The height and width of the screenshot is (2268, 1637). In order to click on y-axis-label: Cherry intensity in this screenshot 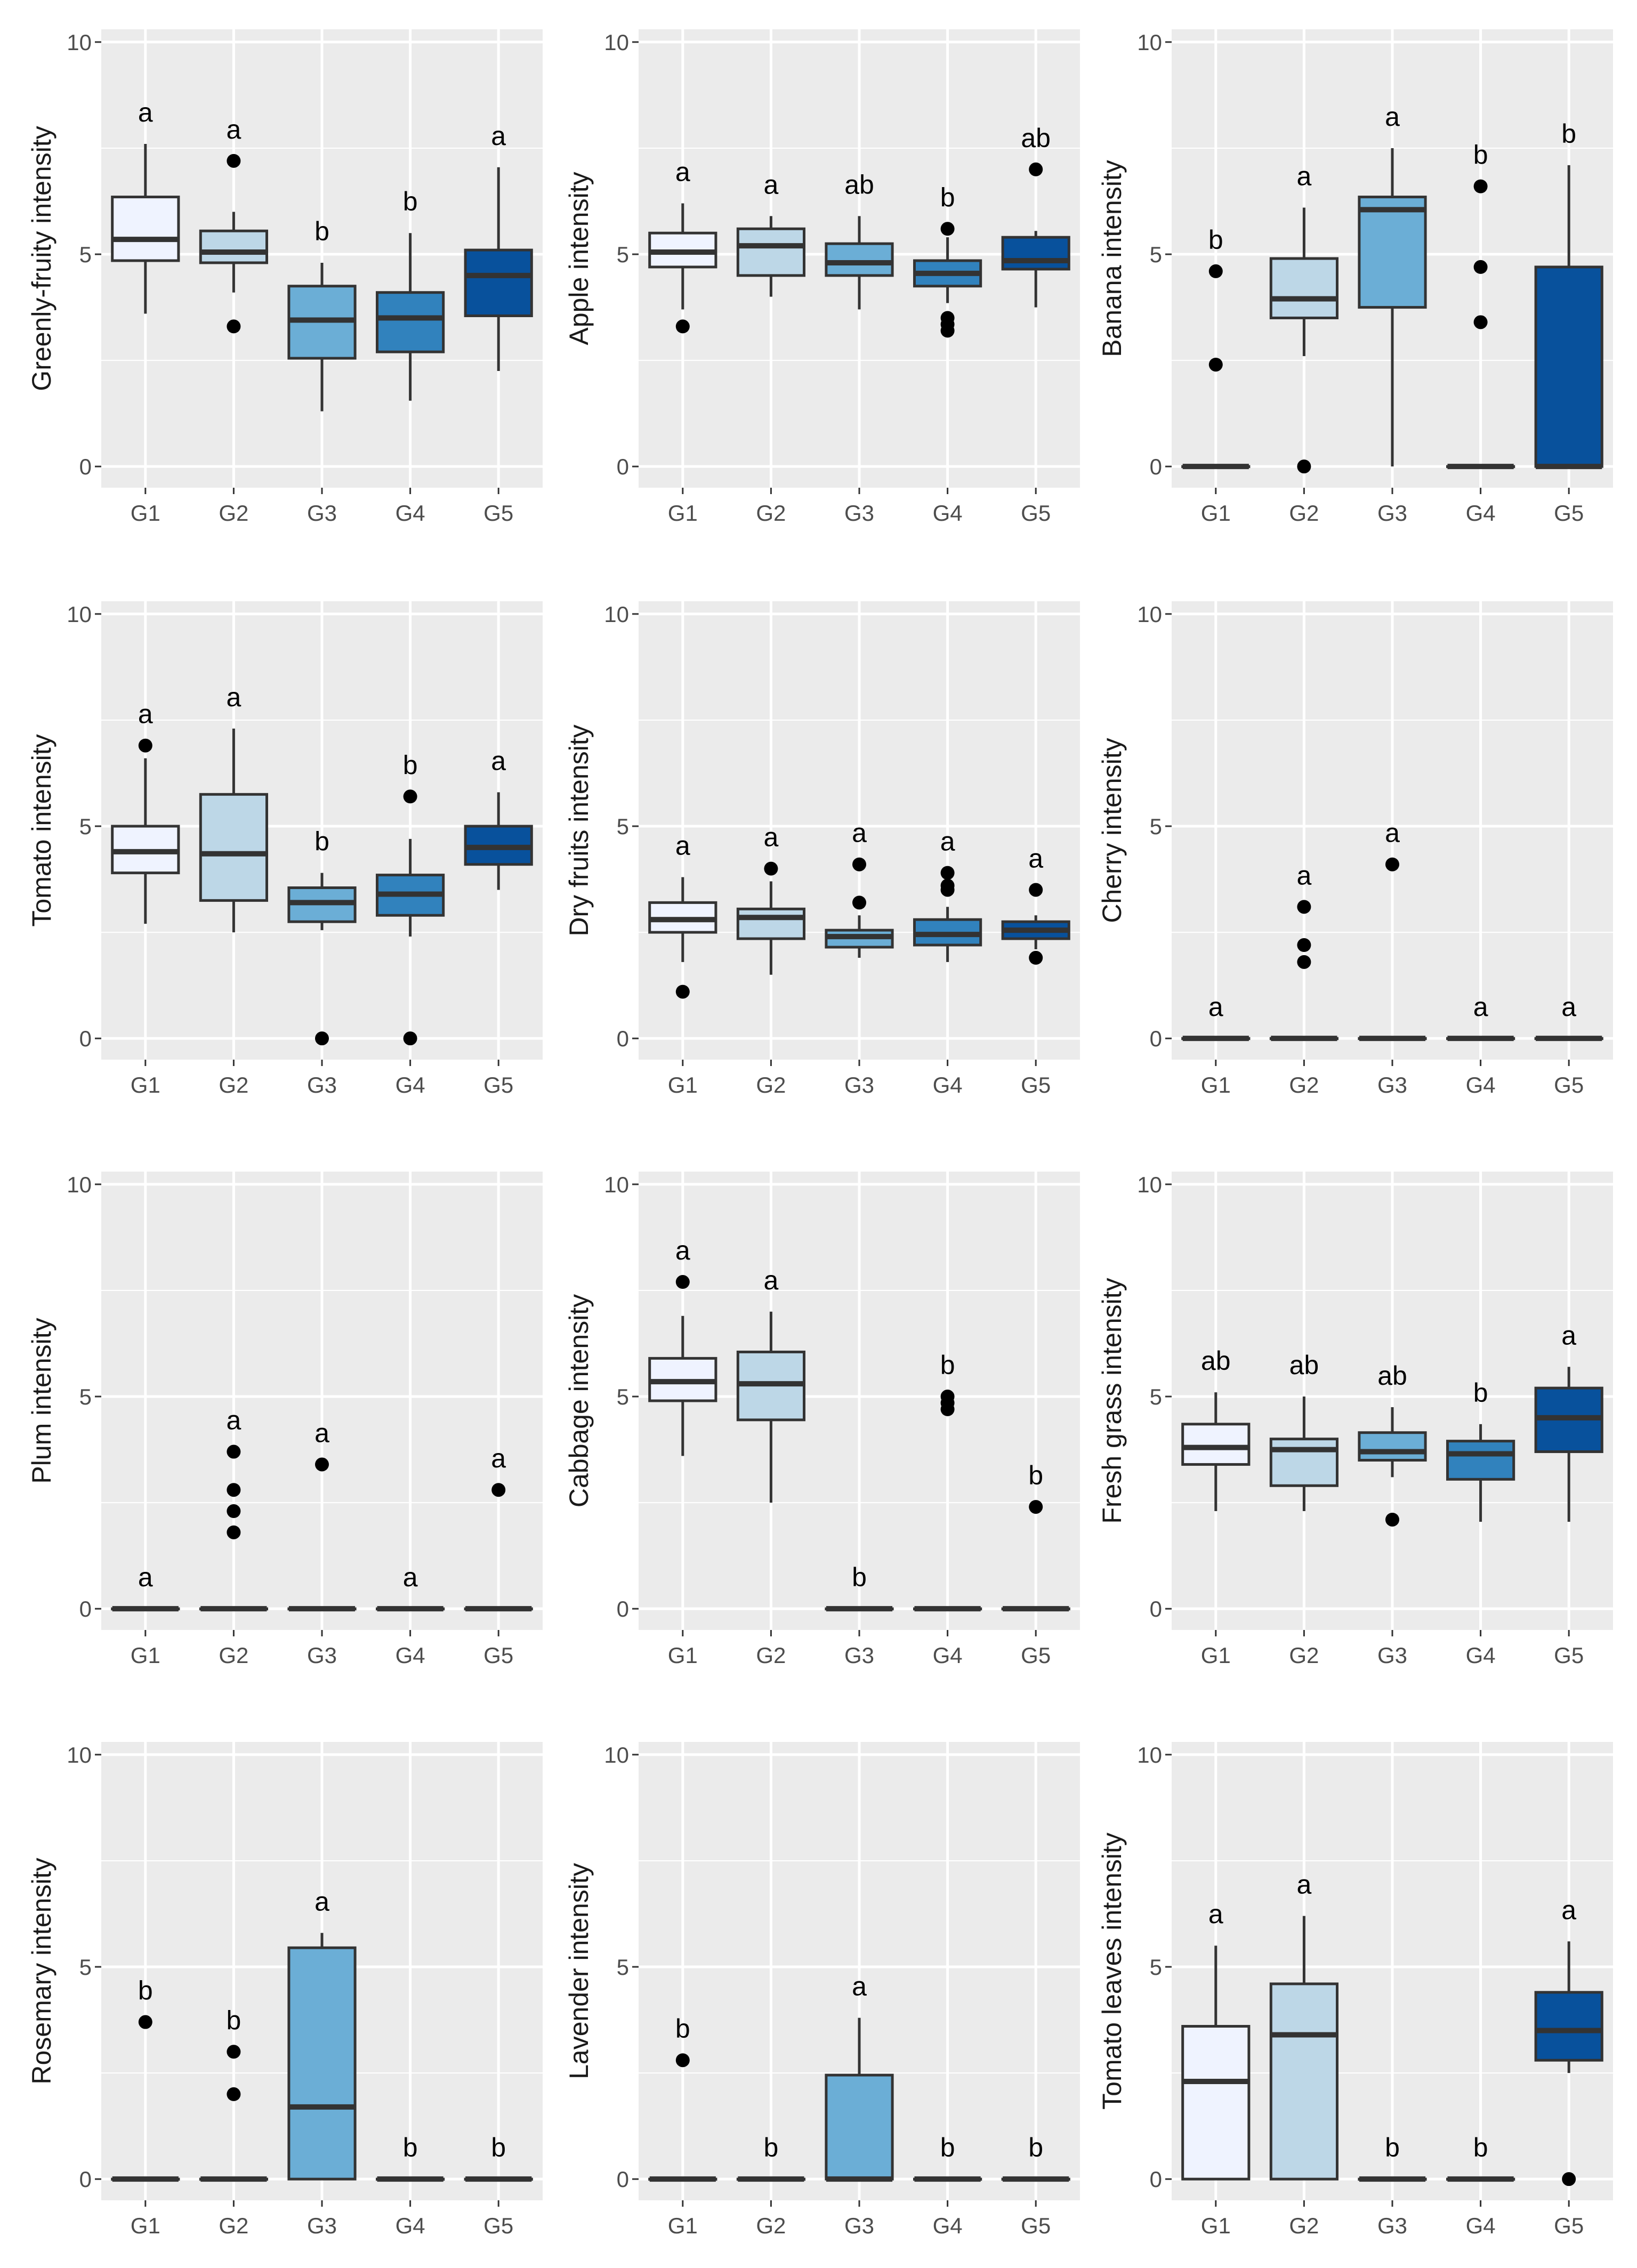, I will do `click(1112, 830)`.